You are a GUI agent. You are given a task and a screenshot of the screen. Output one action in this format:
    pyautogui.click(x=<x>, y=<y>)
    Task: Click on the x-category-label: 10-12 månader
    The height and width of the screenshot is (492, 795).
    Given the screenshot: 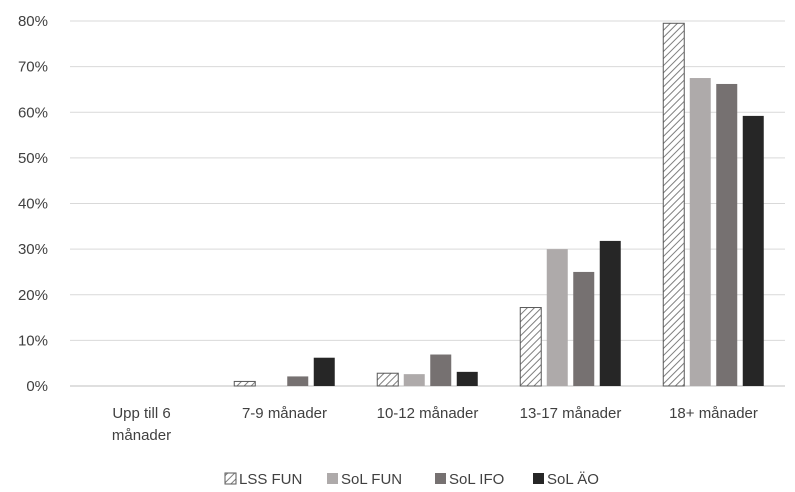 What is the action you would take?
    pyautogui.click(x=428, y=413)
    